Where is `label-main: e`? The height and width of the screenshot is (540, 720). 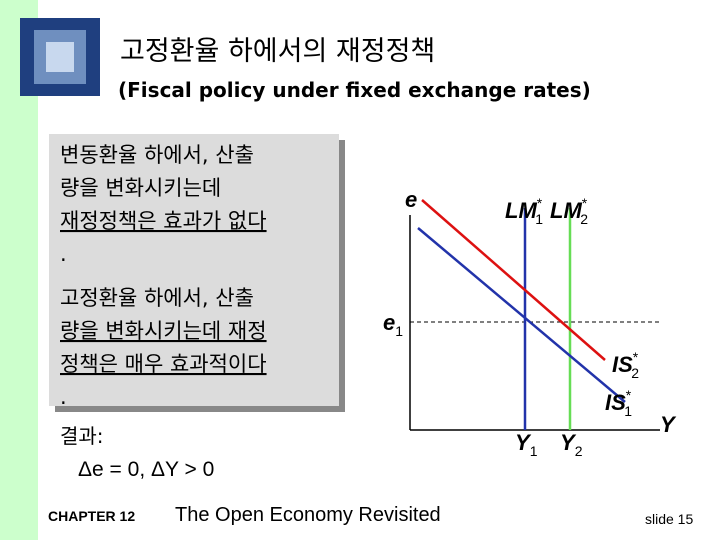
label-main: e is located at coordinates (389, 322).